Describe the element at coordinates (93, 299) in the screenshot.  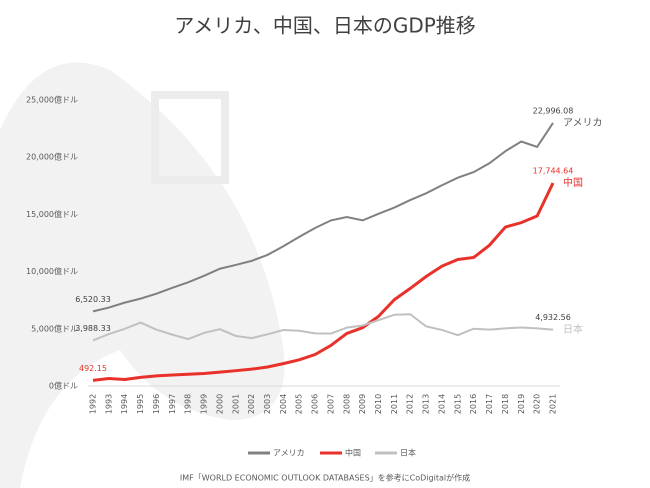
I see `data-label: 6,520.33` at that location.